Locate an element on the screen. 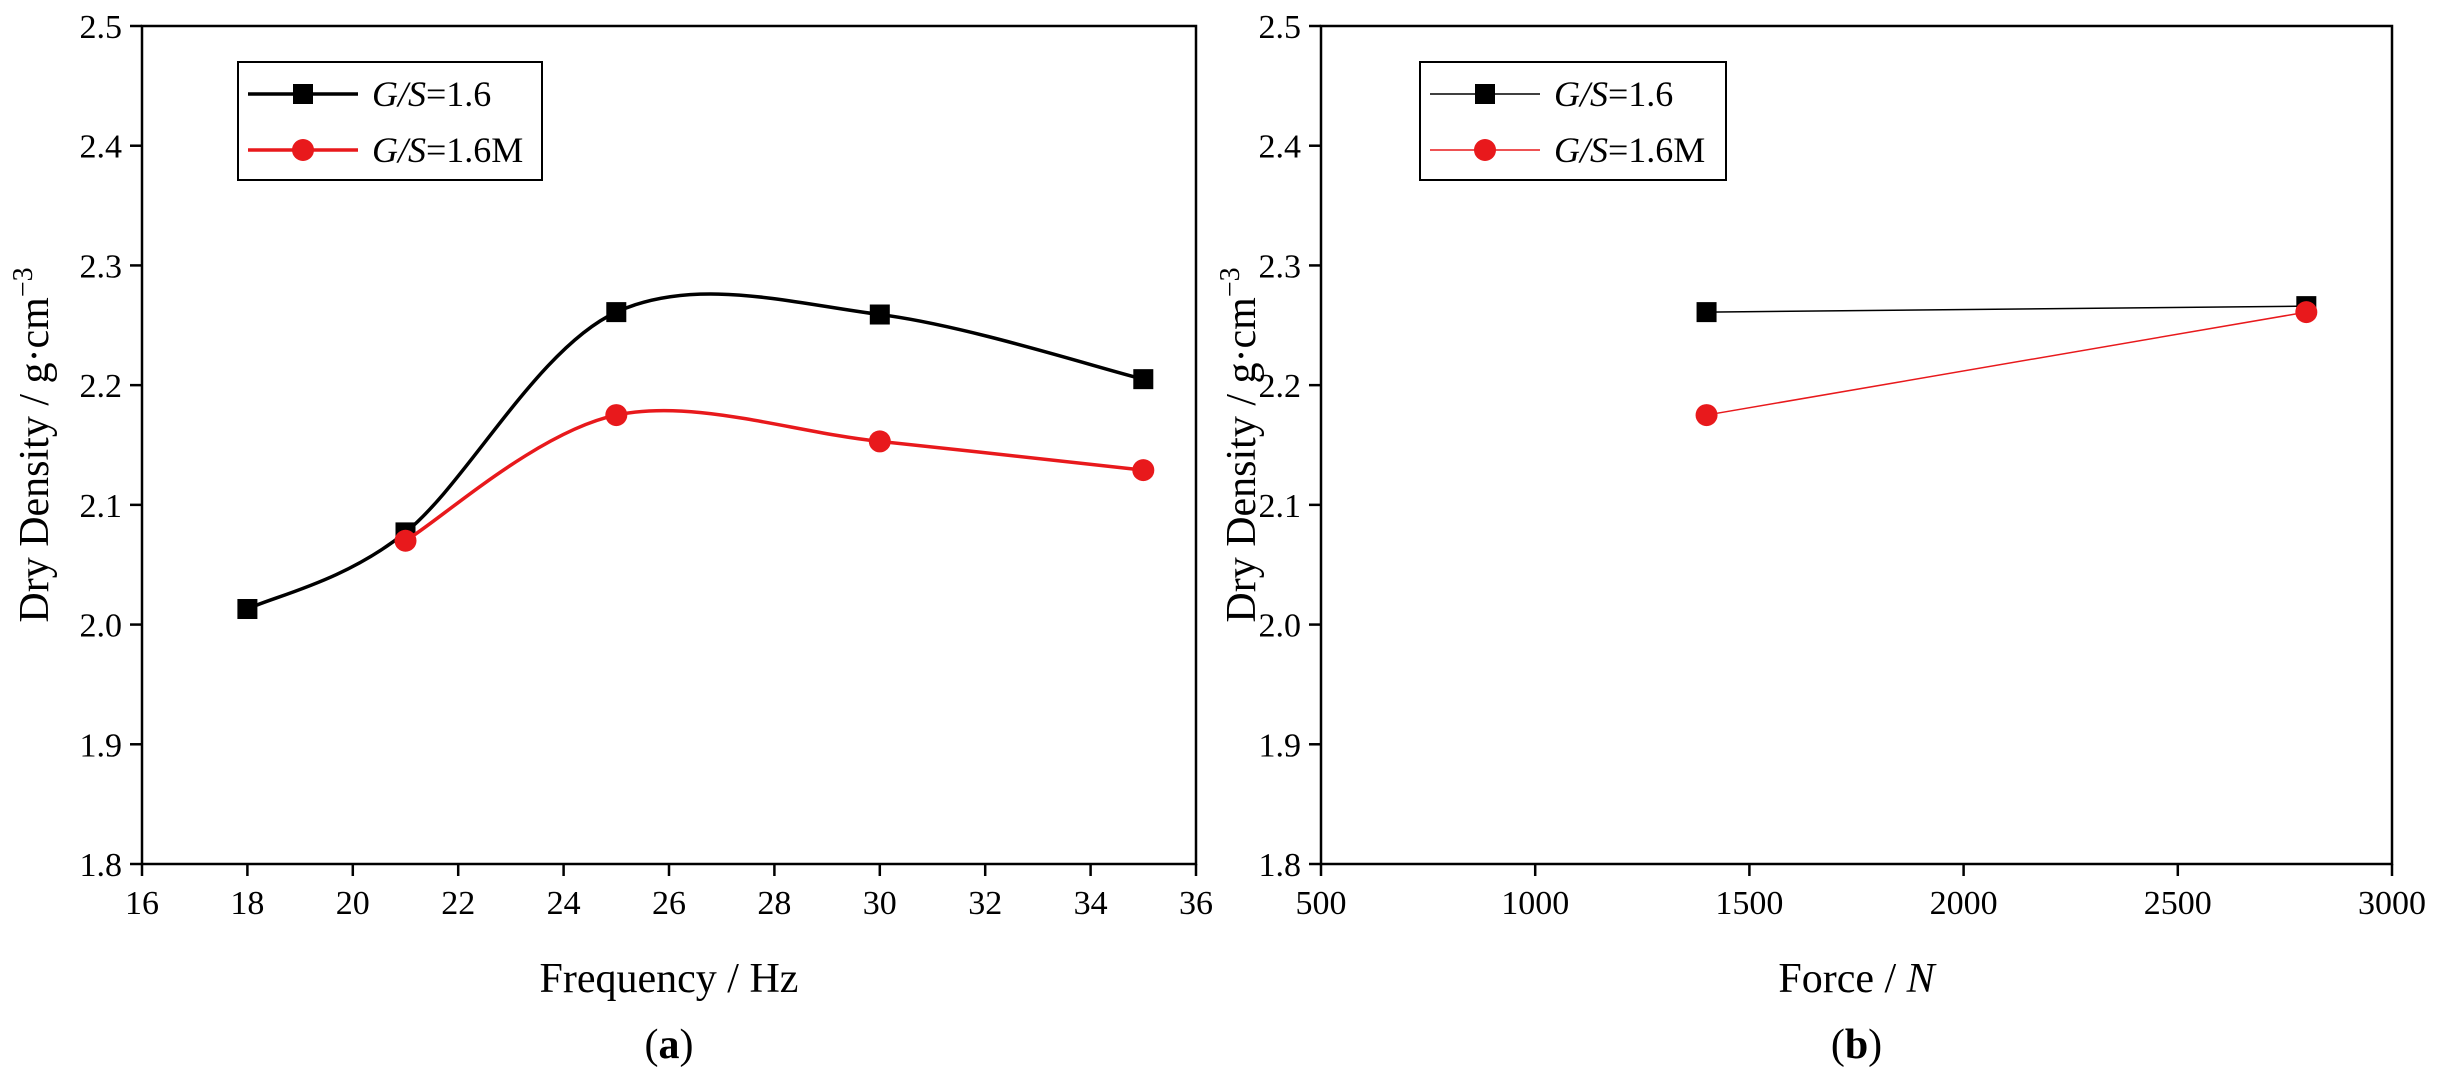 The height and width of the screenshot is (1083, 2441). panel-label-letter: b is located at coordinates (1856, 1045).